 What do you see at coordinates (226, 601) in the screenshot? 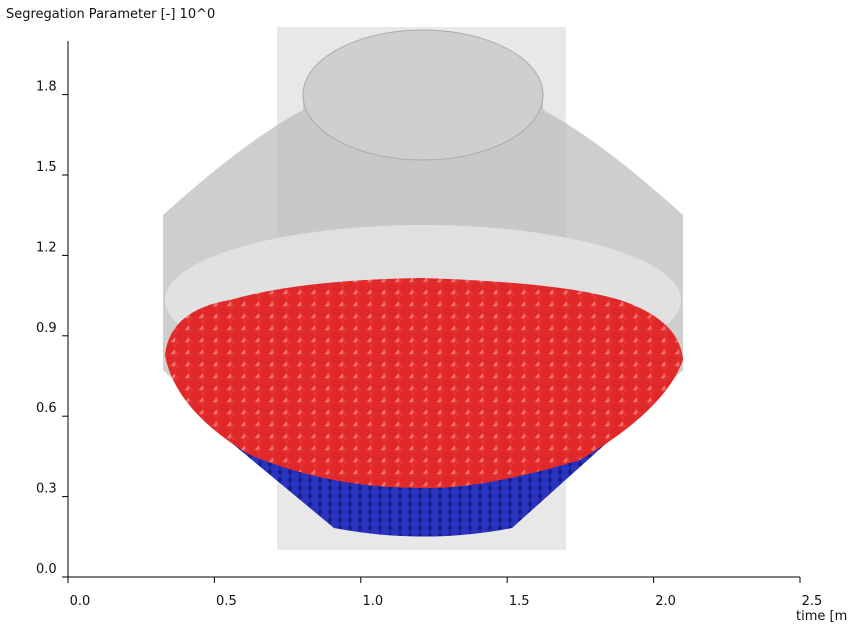
I see `x-tick-label: 0.5` at bounding box center [226, 601].